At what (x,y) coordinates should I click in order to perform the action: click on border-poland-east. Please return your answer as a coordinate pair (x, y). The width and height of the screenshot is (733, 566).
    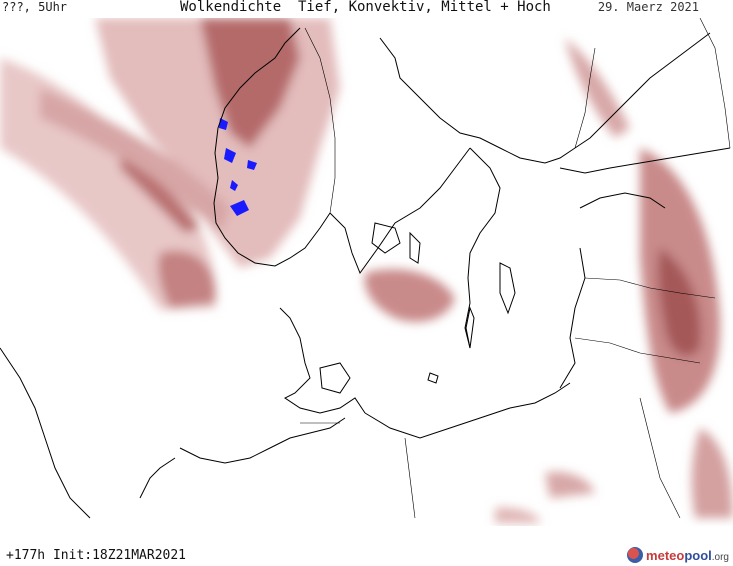
    Looking at the image, I should click on (660, 458).